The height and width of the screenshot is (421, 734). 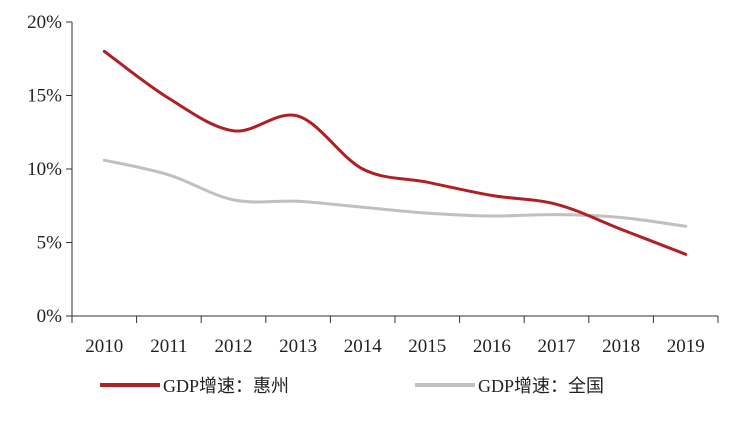 I want to click on legend-label-0: GDP增速：惠州, so click(x=226, y=386).